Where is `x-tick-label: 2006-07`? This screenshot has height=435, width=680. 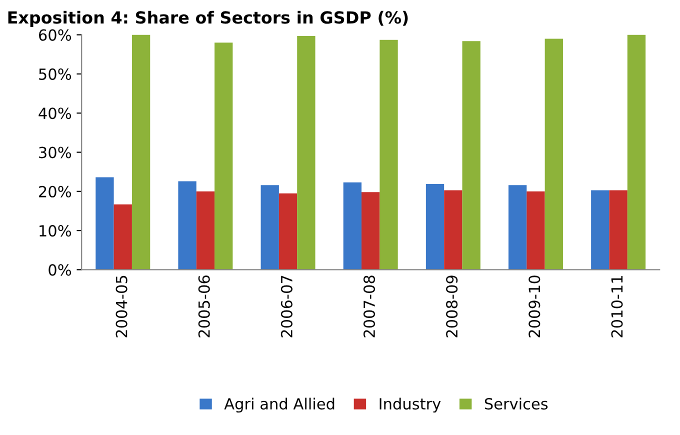 x-tick-label: 2006-07 is located at coordinates (286, 307).